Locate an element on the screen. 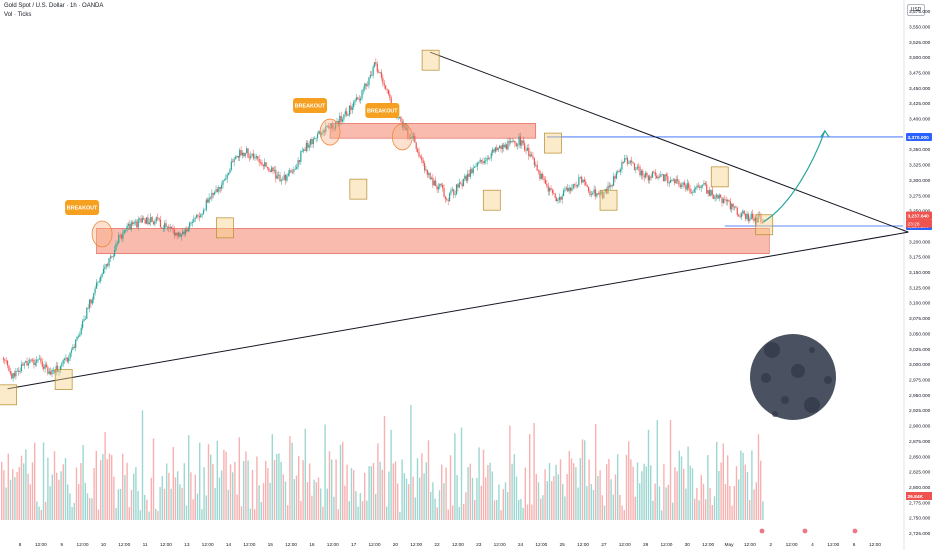 This screenshot has height=550, width=932. x-tick-label: 12:00 is located at coordinates (458, 545).